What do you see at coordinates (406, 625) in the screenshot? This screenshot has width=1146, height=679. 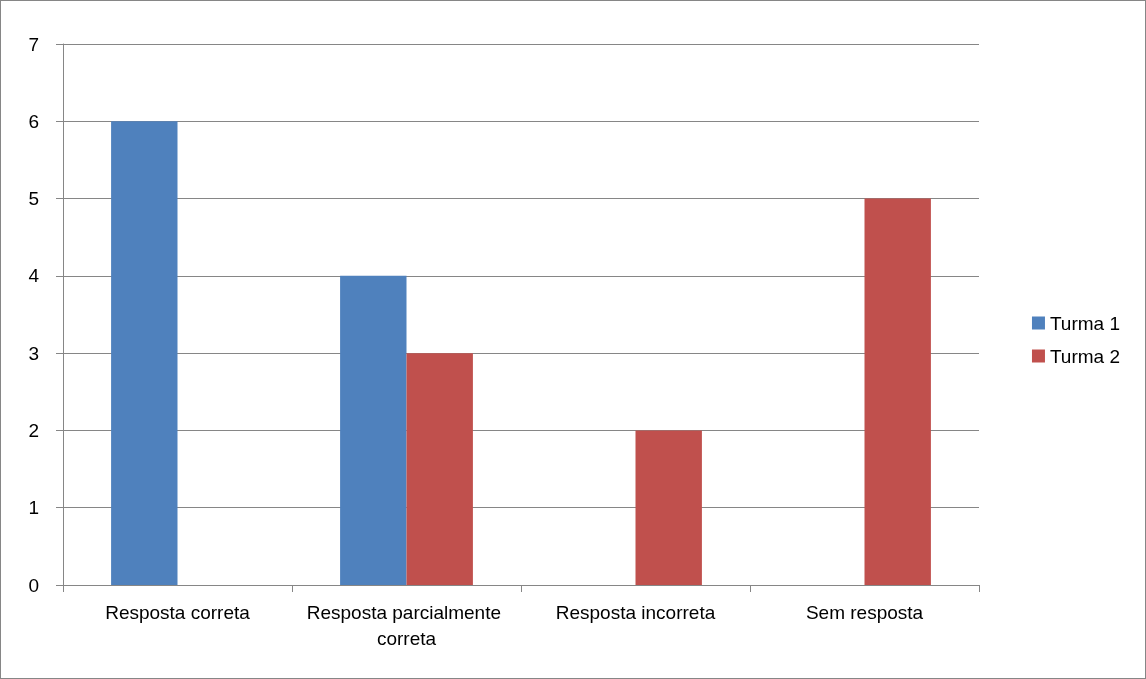 I see `x-tick-label: Resposta parcialmente correta` at bounding box center [406, 625].